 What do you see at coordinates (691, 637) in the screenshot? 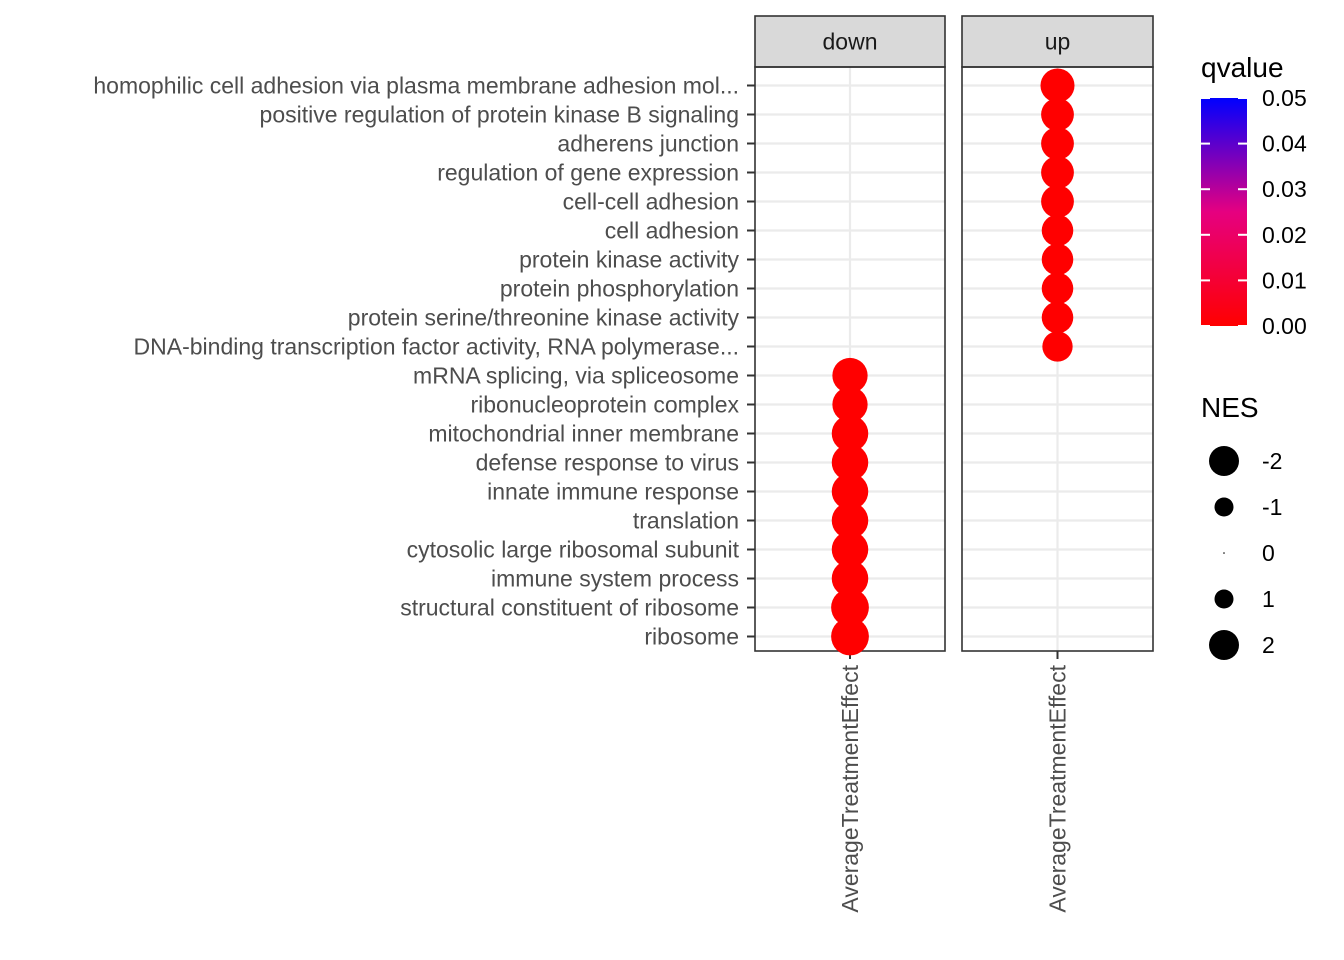
I see `y-tick-label: ribosome` at bounding box center [691, 637].